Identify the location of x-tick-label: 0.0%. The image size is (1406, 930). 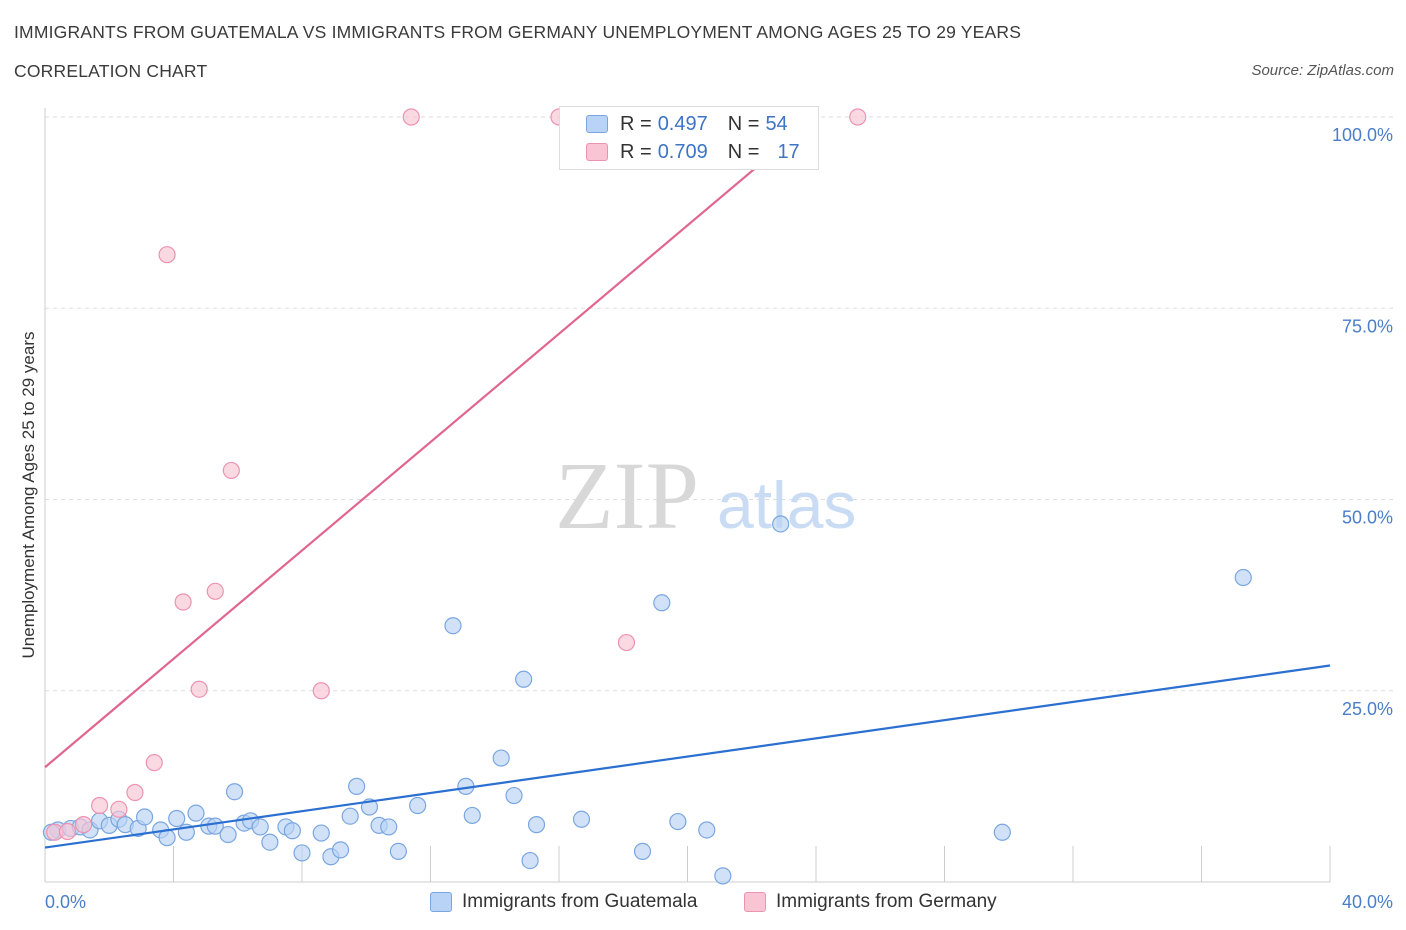
(65, 902).